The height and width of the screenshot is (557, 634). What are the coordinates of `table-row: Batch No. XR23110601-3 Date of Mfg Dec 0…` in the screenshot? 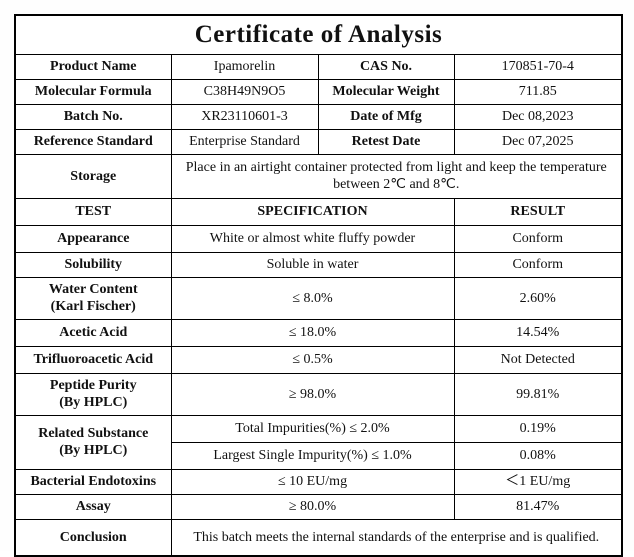 It's located at (318, 117).